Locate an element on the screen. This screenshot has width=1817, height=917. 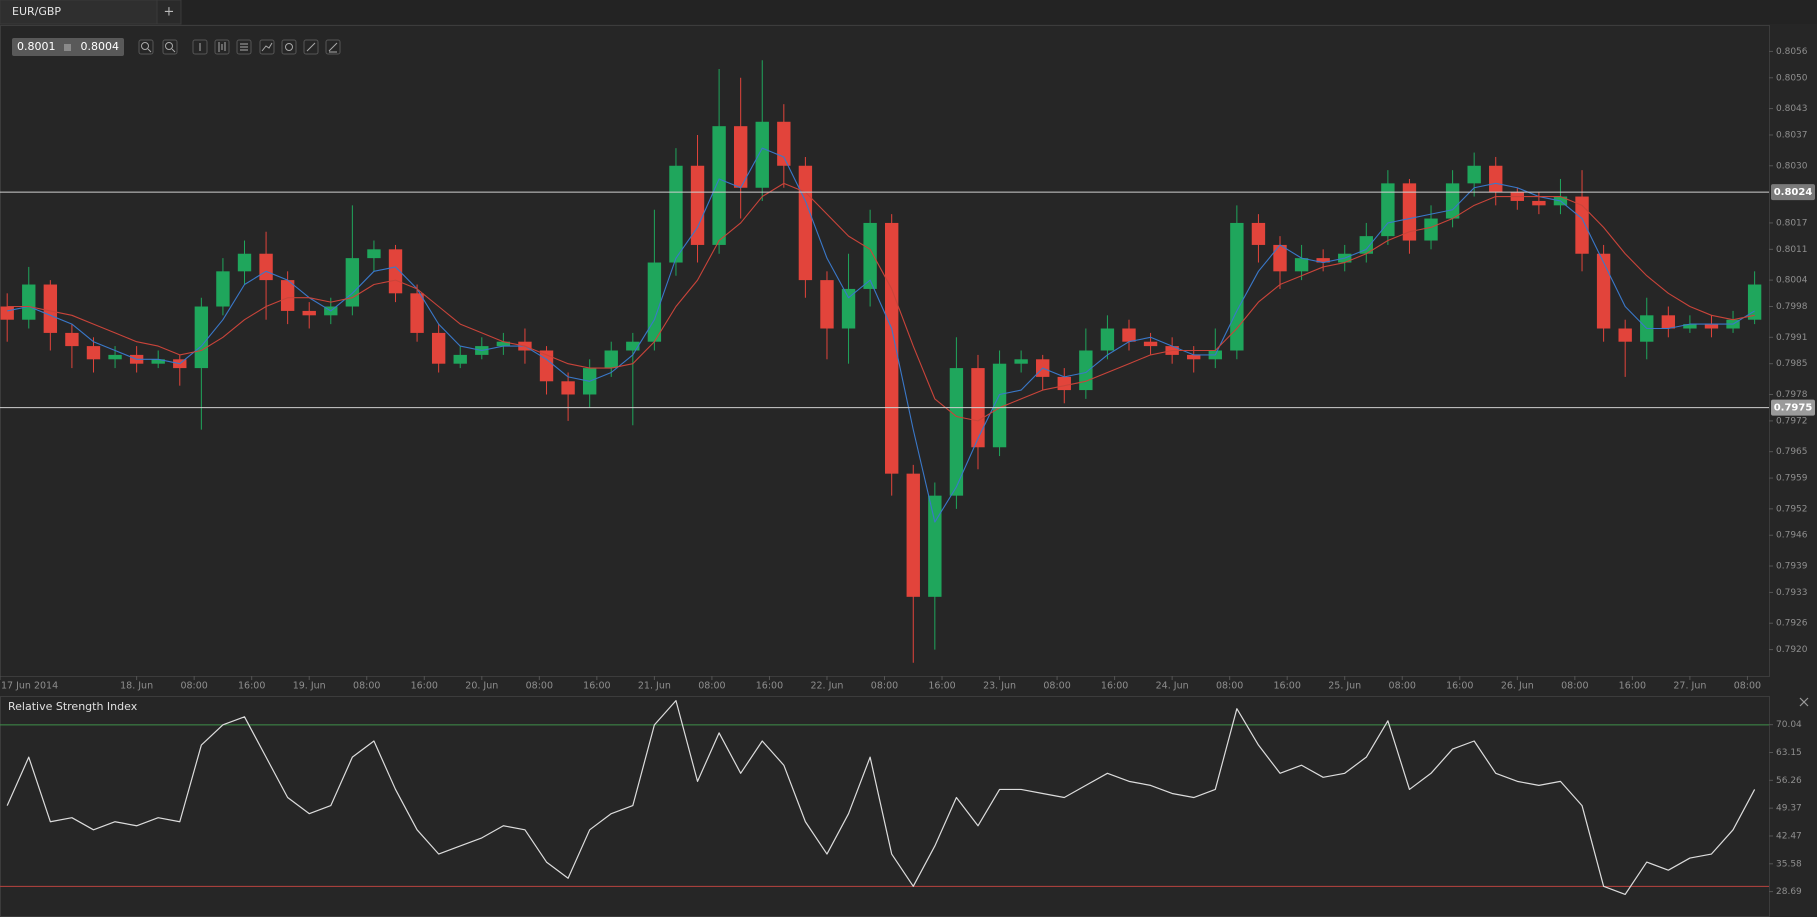
y-tick-label: 0.8030 is located at coordinates (1792, 166).